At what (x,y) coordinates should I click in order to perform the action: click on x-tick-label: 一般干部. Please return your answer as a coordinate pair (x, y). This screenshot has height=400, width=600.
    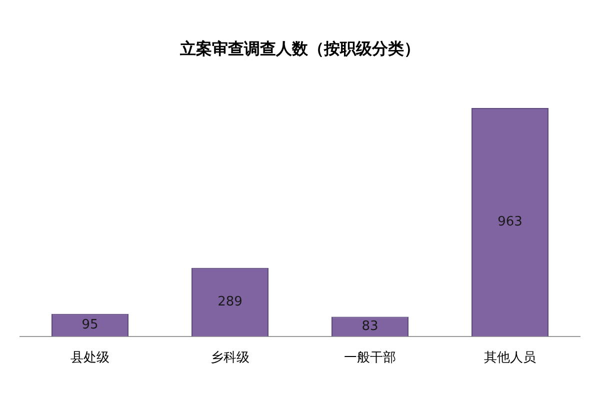
    Looking at the image, I should click on (370, 358).